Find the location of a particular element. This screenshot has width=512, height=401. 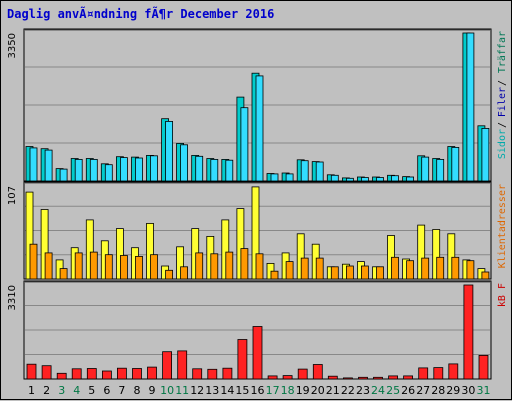

chart-title: Daglig anvÃ¤ndning fÃ¶r December 2016 is located at coordinates (141, 14).